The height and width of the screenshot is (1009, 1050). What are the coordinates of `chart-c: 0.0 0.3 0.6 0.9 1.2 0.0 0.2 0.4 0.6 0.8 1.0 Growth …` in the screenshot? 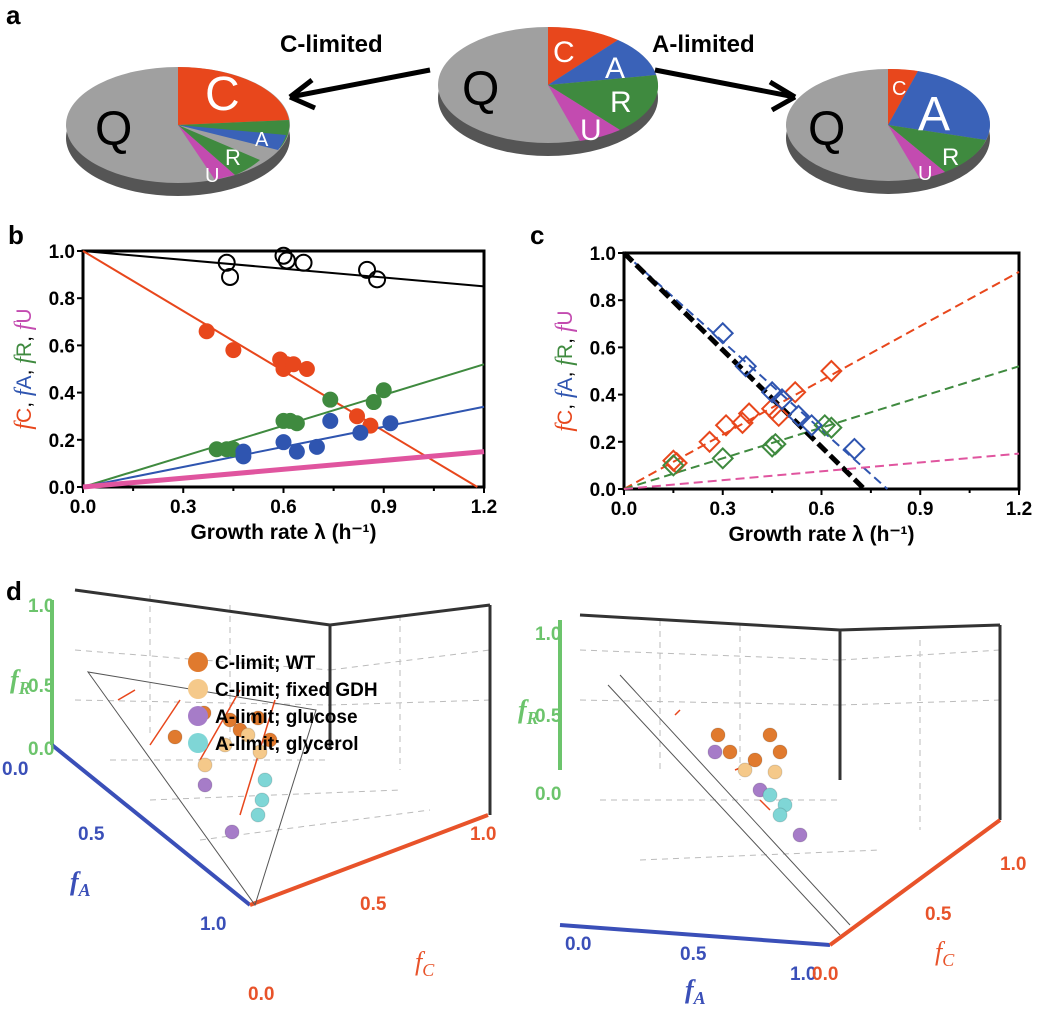 It's located at (792, 395).